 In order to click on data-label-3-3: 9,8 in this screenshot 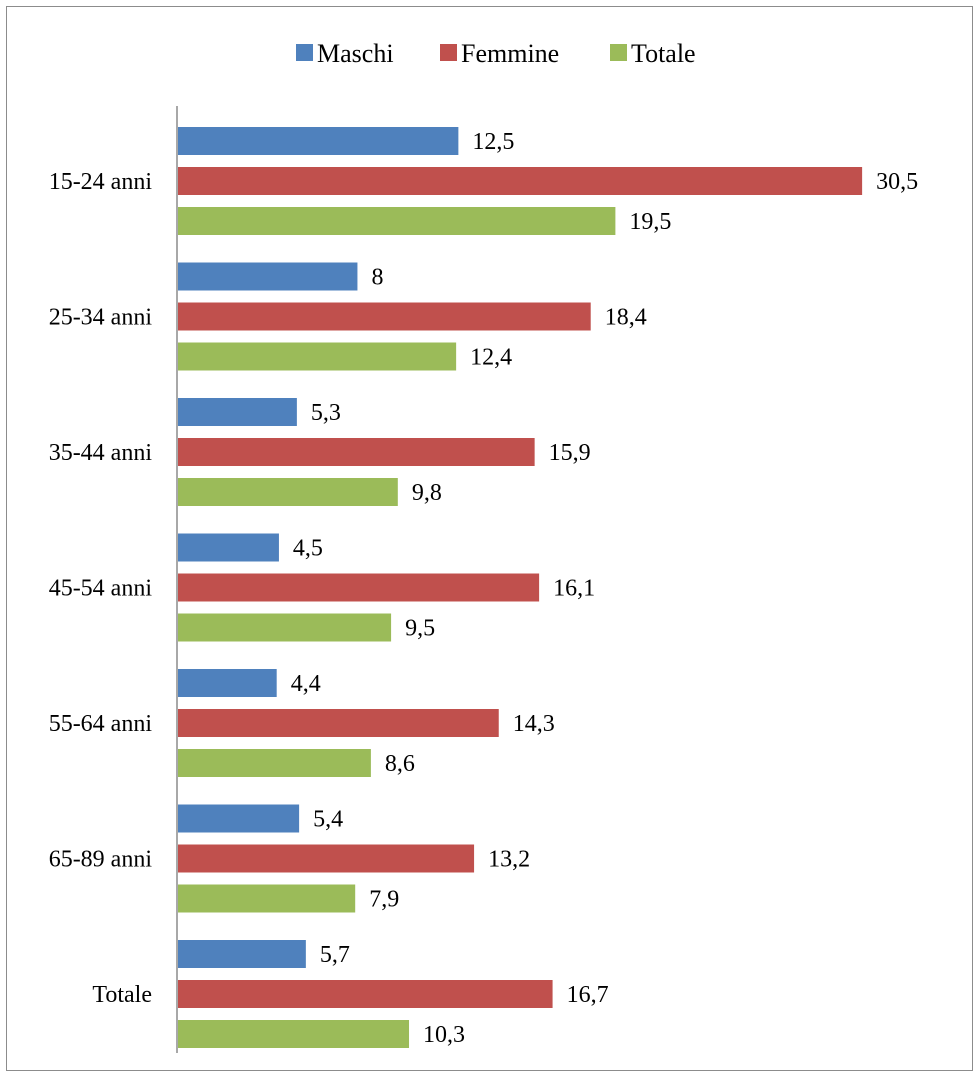, I will do `click(427, 493)`.